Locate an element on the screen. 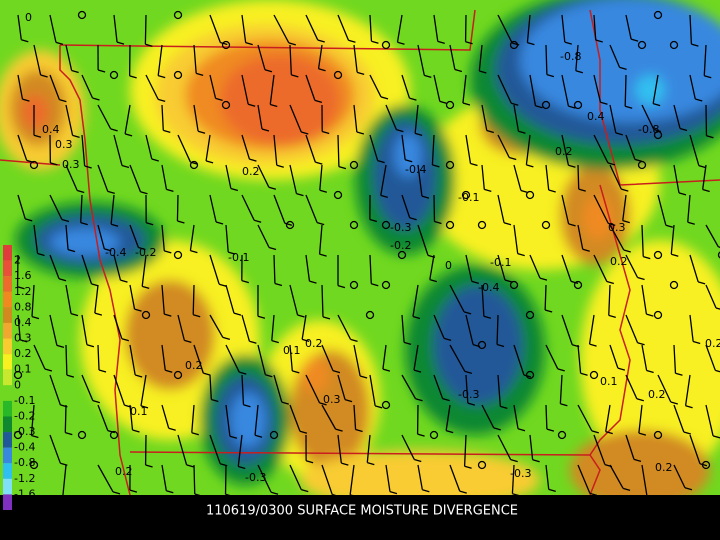  contour-label: 0.3 is located at coordinates (617, 227).